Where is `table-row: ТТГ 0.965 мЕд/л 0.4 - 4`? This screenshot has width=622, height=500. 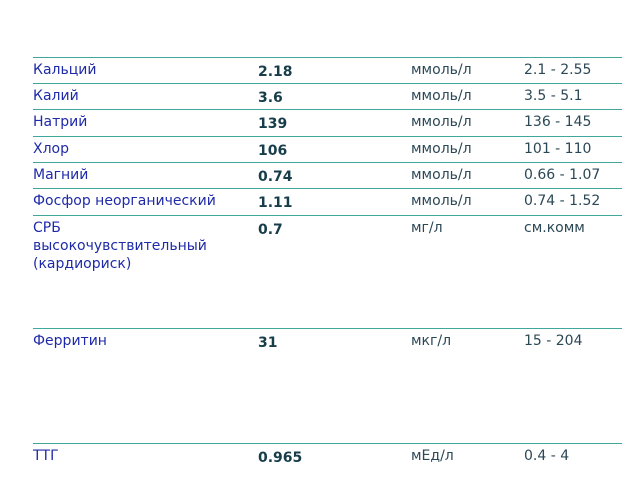 table-row: ТТГ 0.965 мЕд/л 0.4 - 4 is located at coordinates (327, 456).